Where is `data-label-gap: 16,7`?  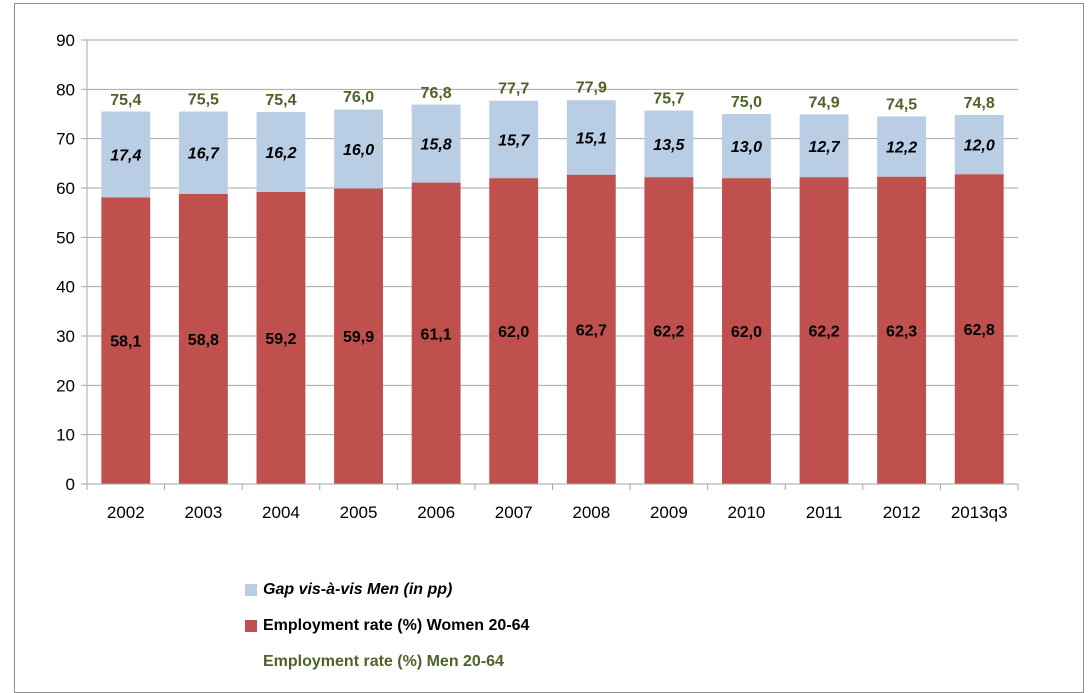
data-label-gap: 16,7 is located at coordinates (204, 154).